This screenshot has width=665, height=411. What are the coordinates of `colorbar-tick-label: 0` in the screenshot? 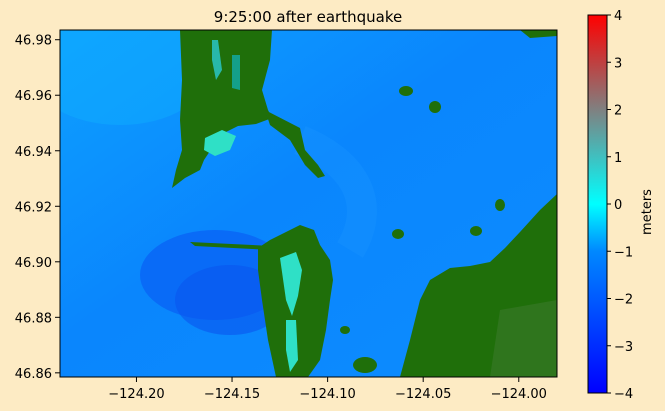 It's located at (618, 205).